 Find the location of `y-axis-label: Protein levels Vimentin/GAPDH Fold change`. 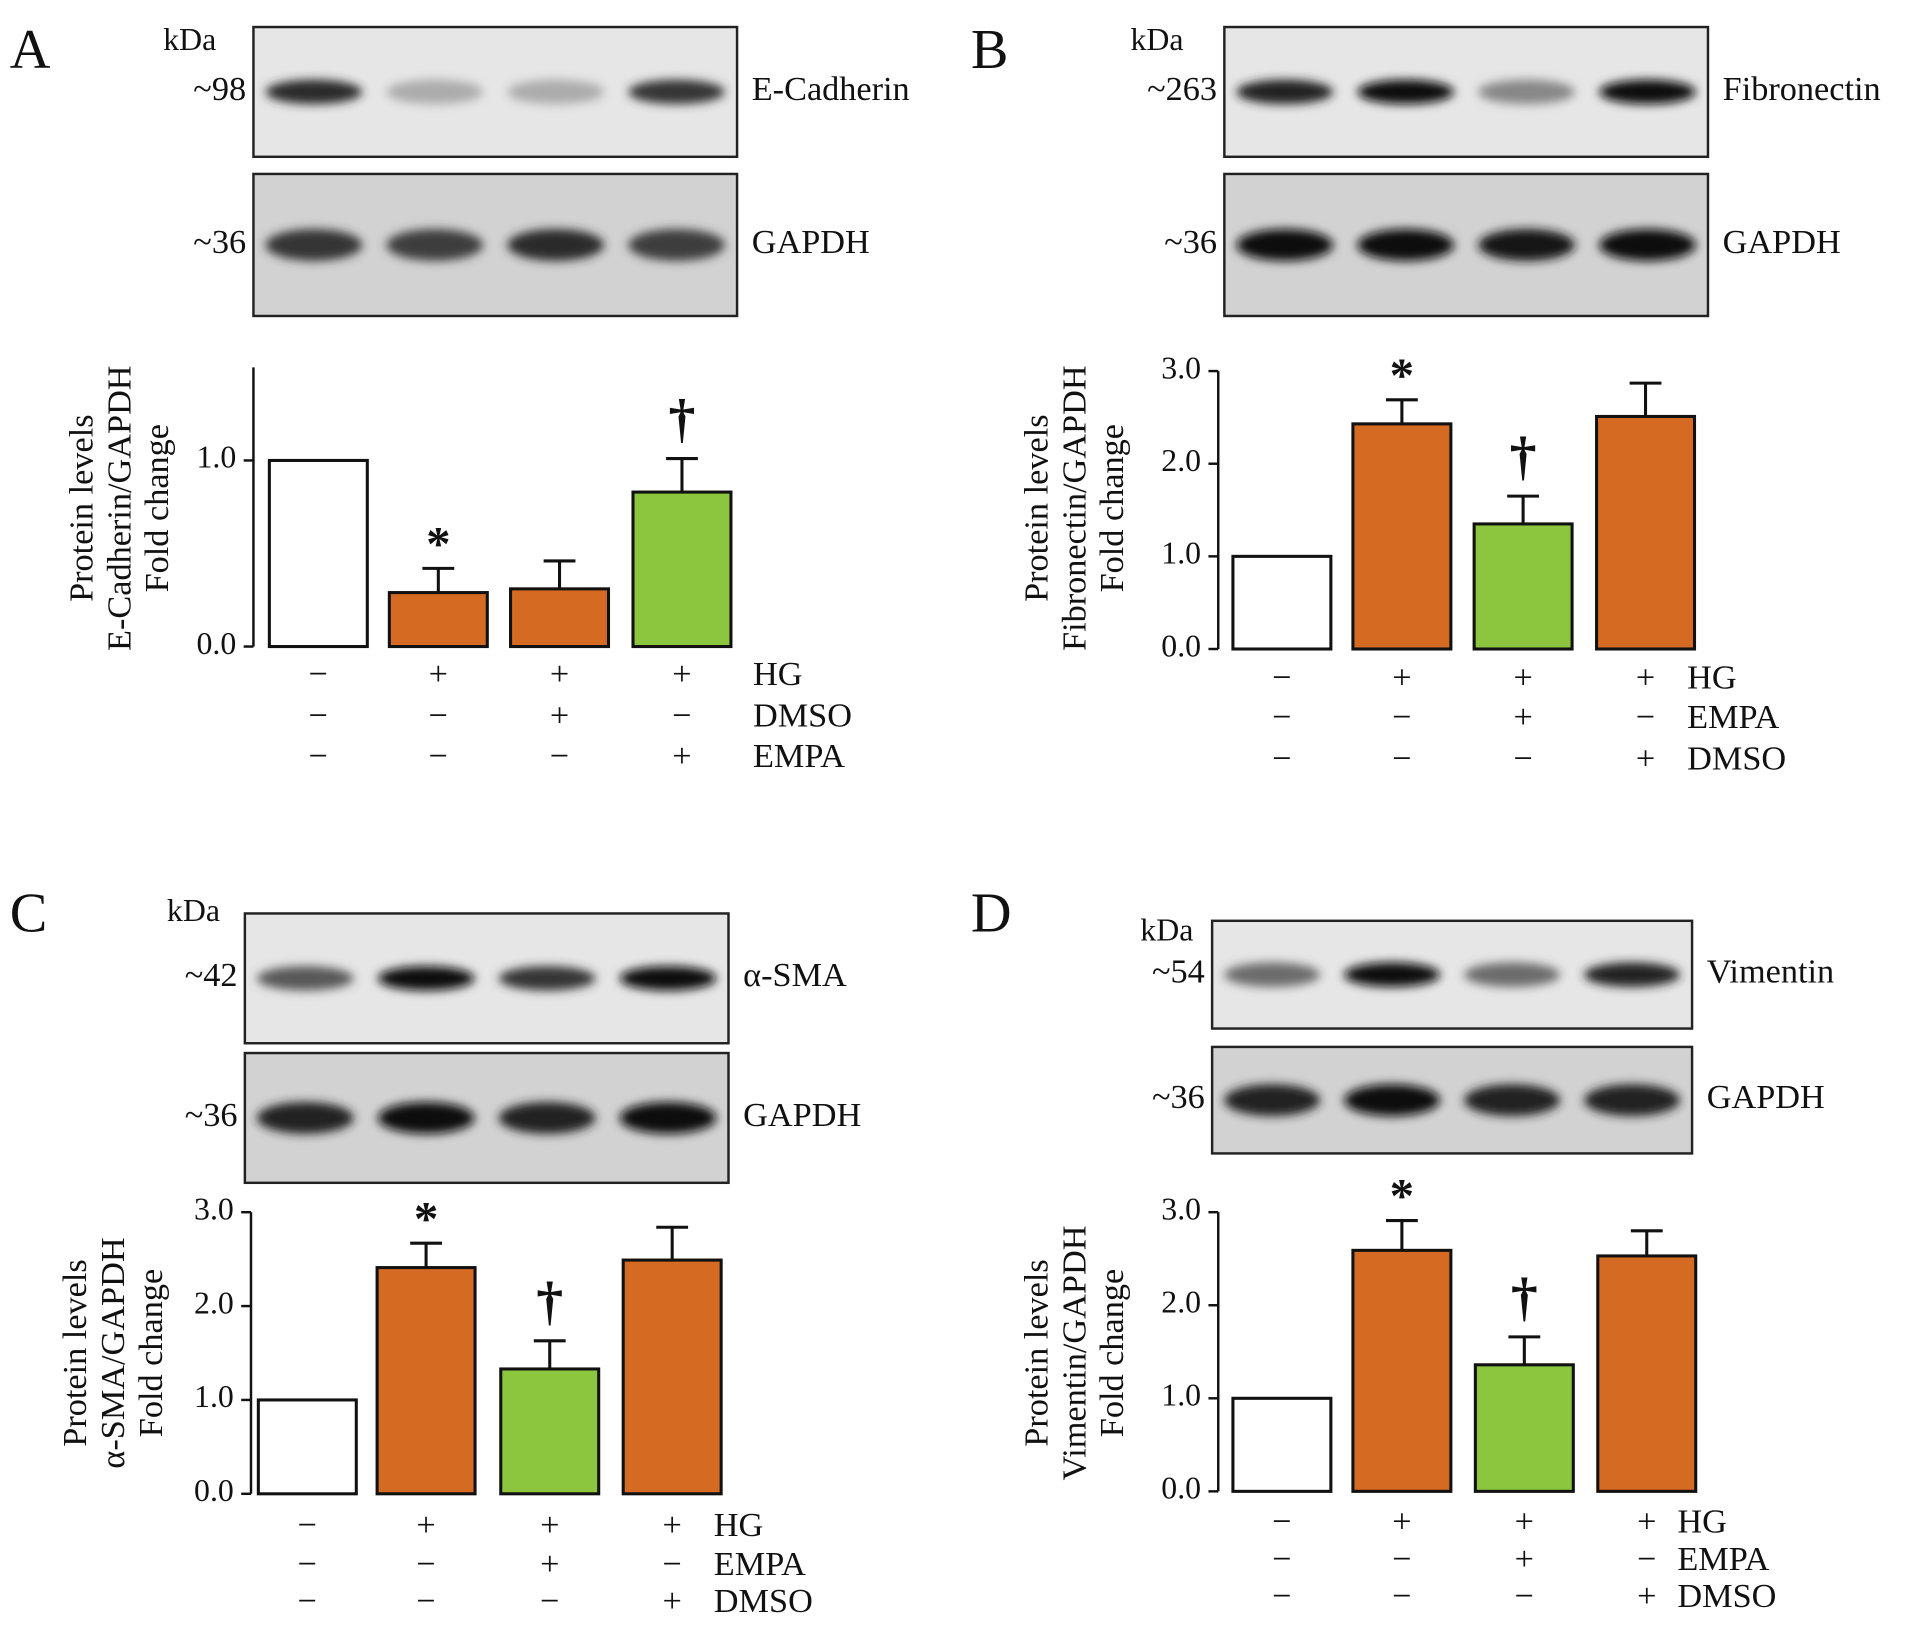

y-axis-label: Protein levels Vimentin/GAPDH Fold change is located at coordinates (1074, 1353).